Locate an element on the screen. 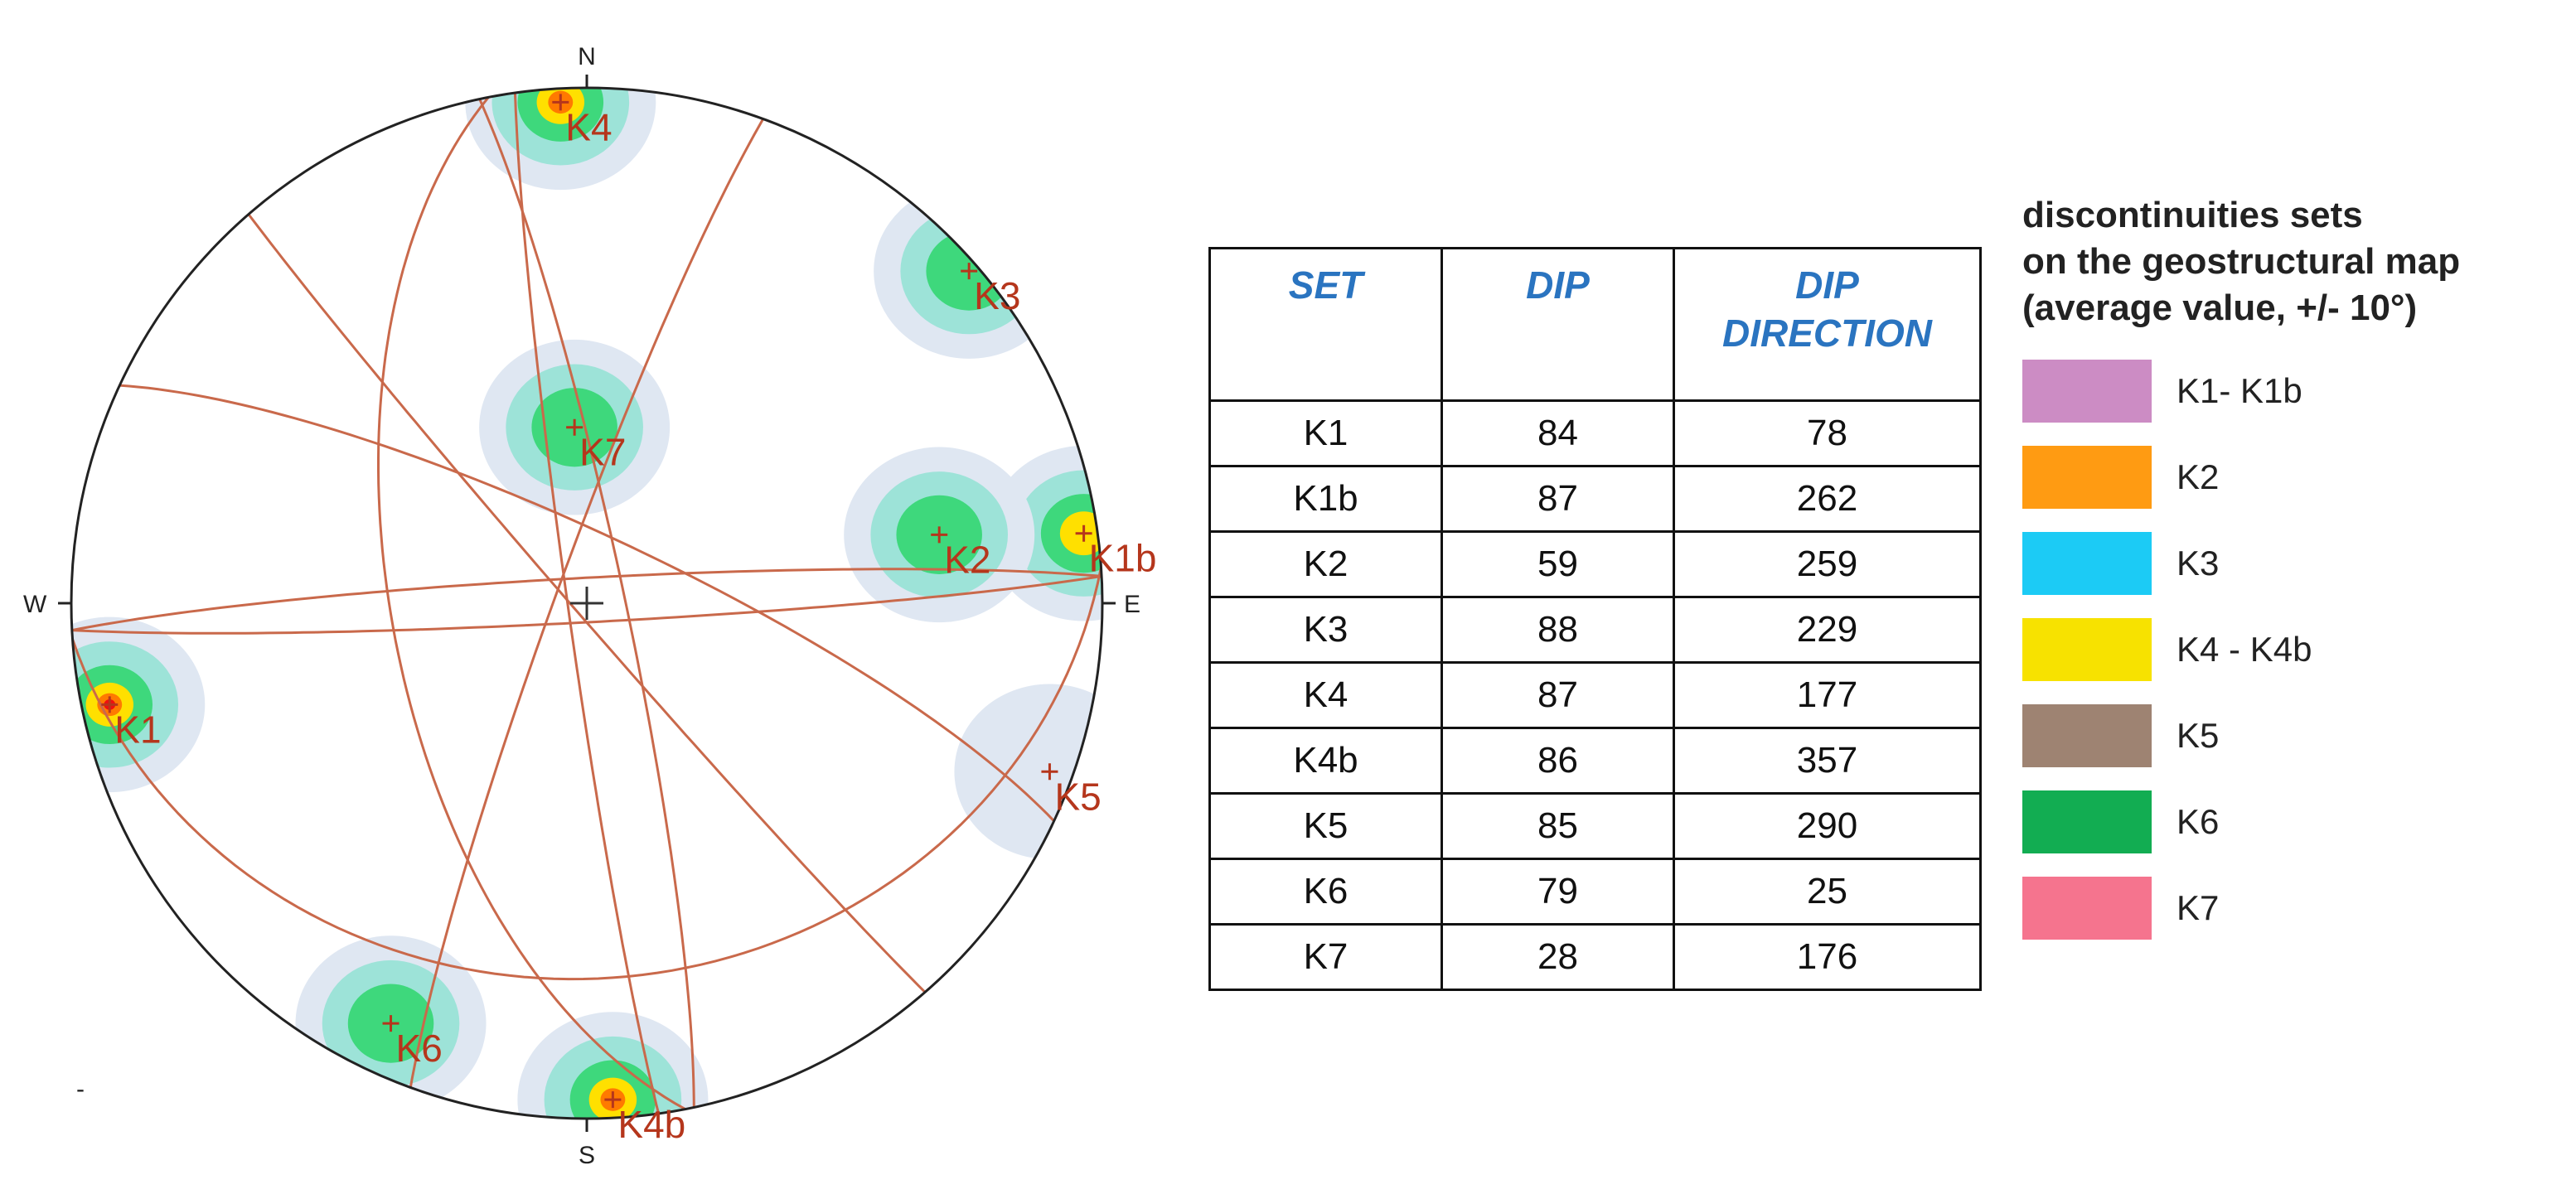 This screenshot has height=1194, width=2576. legend-item: K6 is located at coordinates (2295, 822).